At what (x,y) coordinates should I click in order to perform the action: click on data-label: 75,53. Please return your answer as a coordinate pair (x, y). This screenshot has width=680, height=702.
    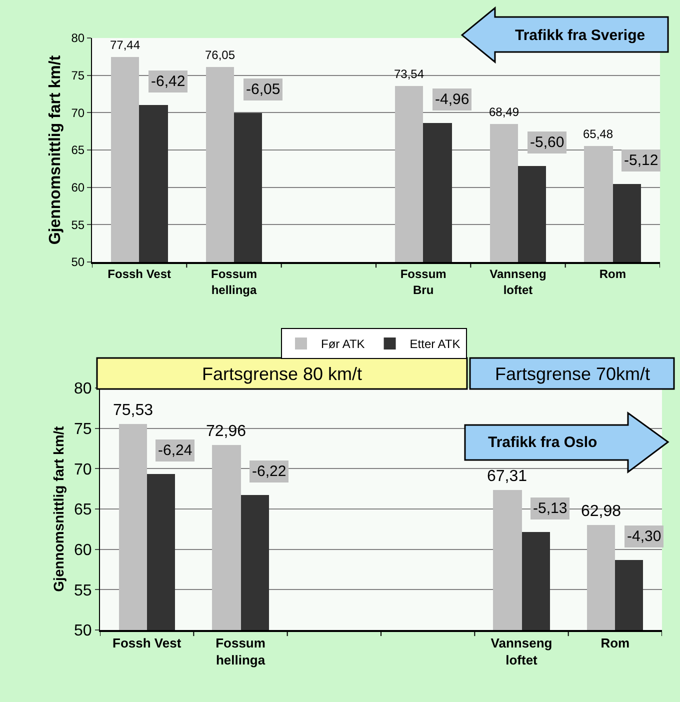
    Looking at the image, I should click on (133, 410).